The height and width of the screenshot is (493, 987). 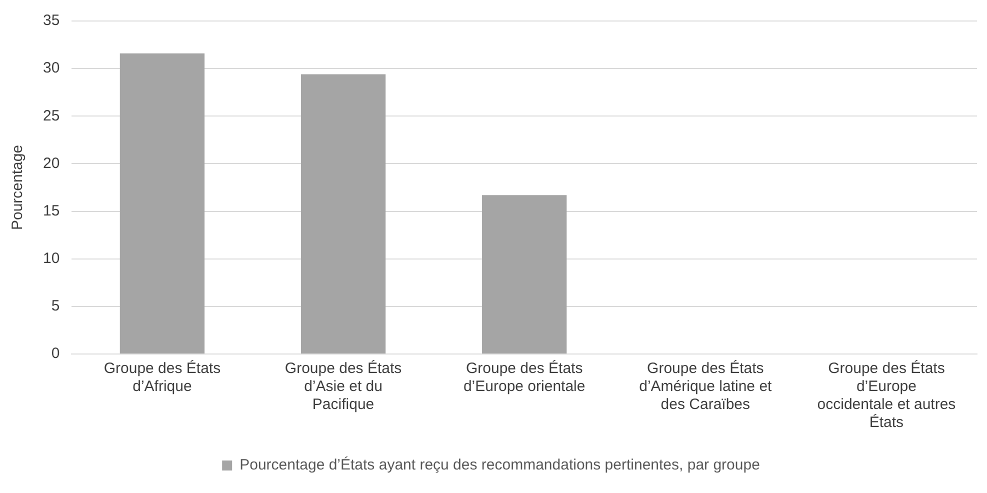 I want to click on legend-label: Pourcentage d’États ayant reçu des recommandations pertinentes, par groupe, so click(x=500, y=465).